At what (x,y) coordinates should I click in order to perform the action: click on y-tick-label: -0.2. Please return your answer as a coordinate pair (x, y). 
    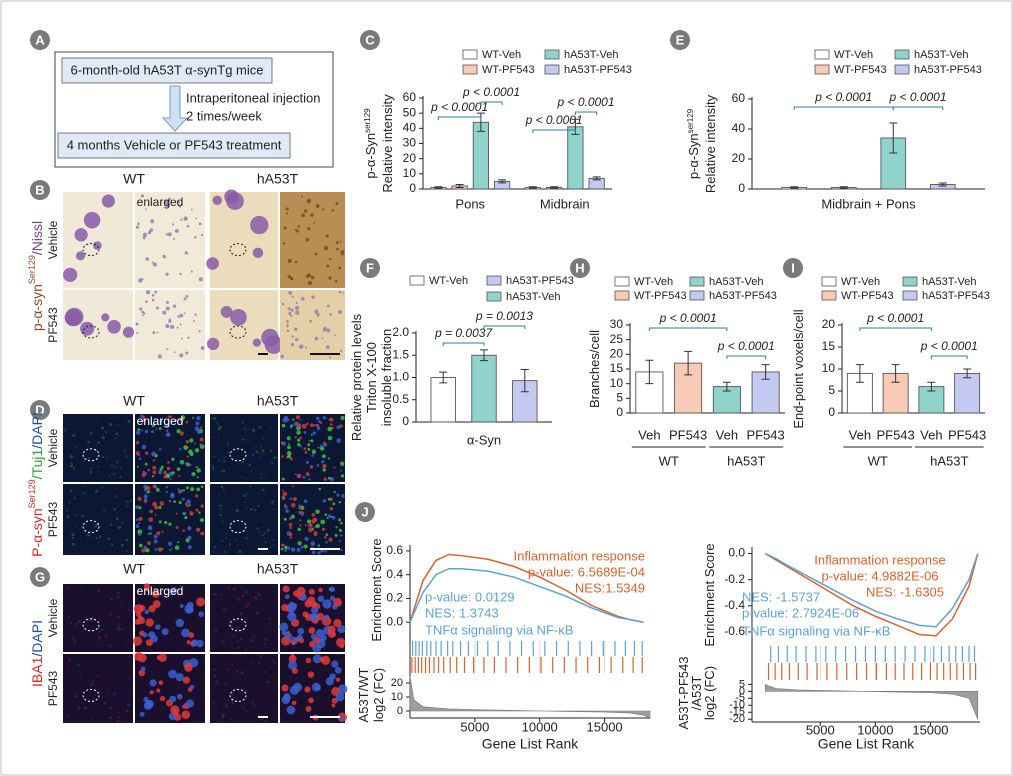
    Looking at the image, I should click on (734, 579).